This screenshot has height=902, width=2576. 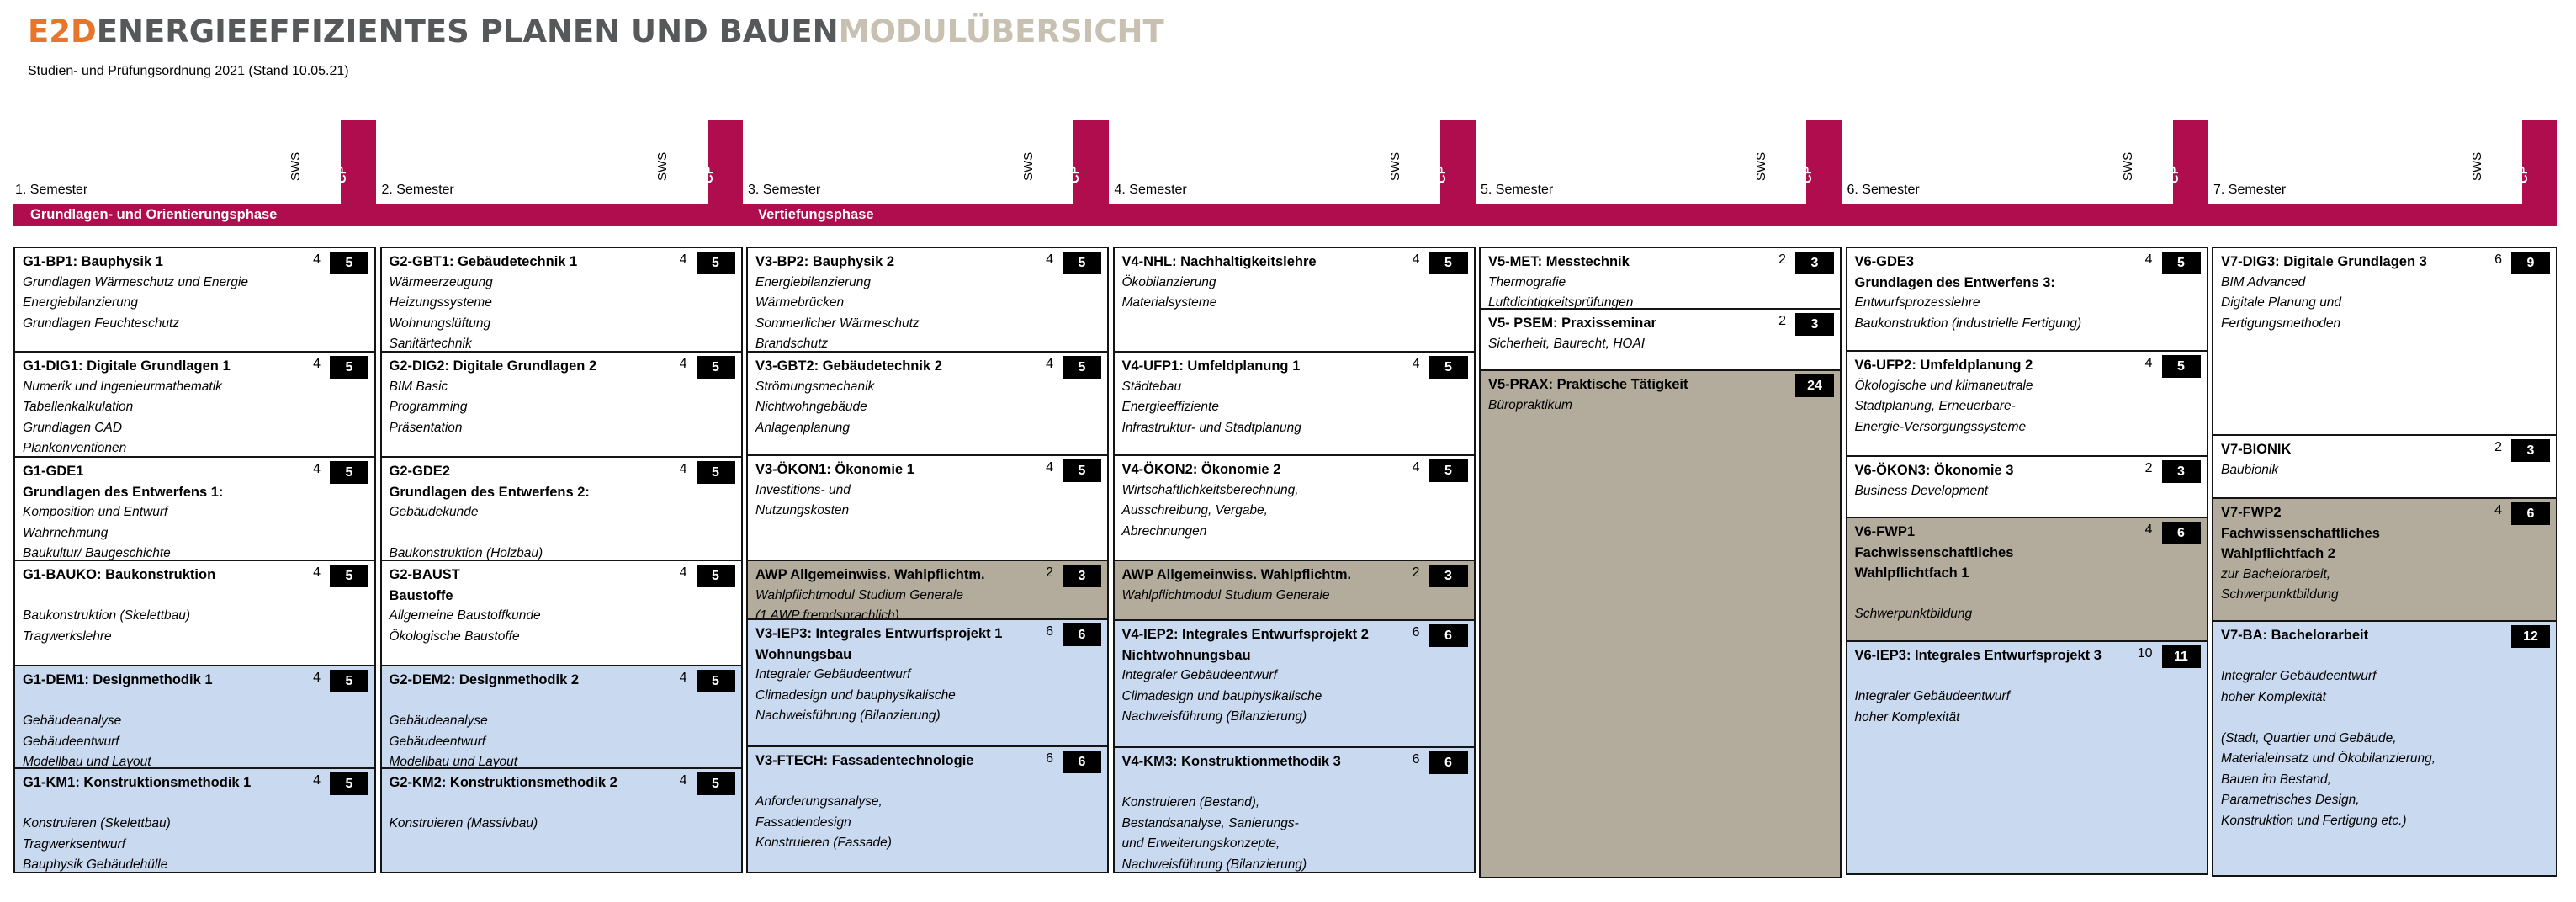 I want to click on module-desc-line: Numerik und Ingenieurmathematik, so click(x=123, y=386).